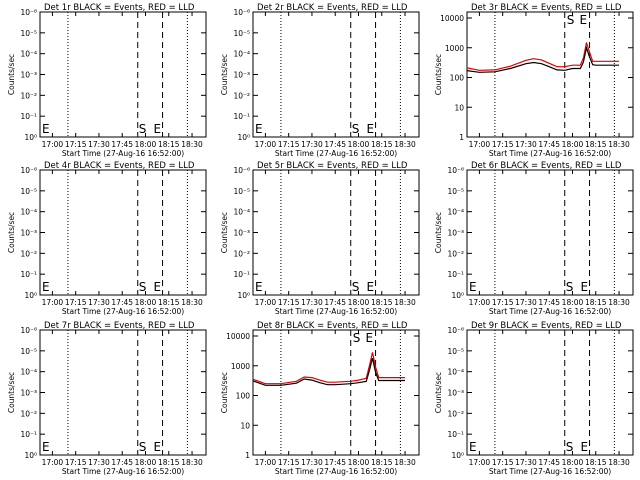 This screenshot has width=640, height=480. What do you see at coordinates (454, 48) in the screenshot?
I see `y-tick-label: 1000` at bounding box center [454, 48].